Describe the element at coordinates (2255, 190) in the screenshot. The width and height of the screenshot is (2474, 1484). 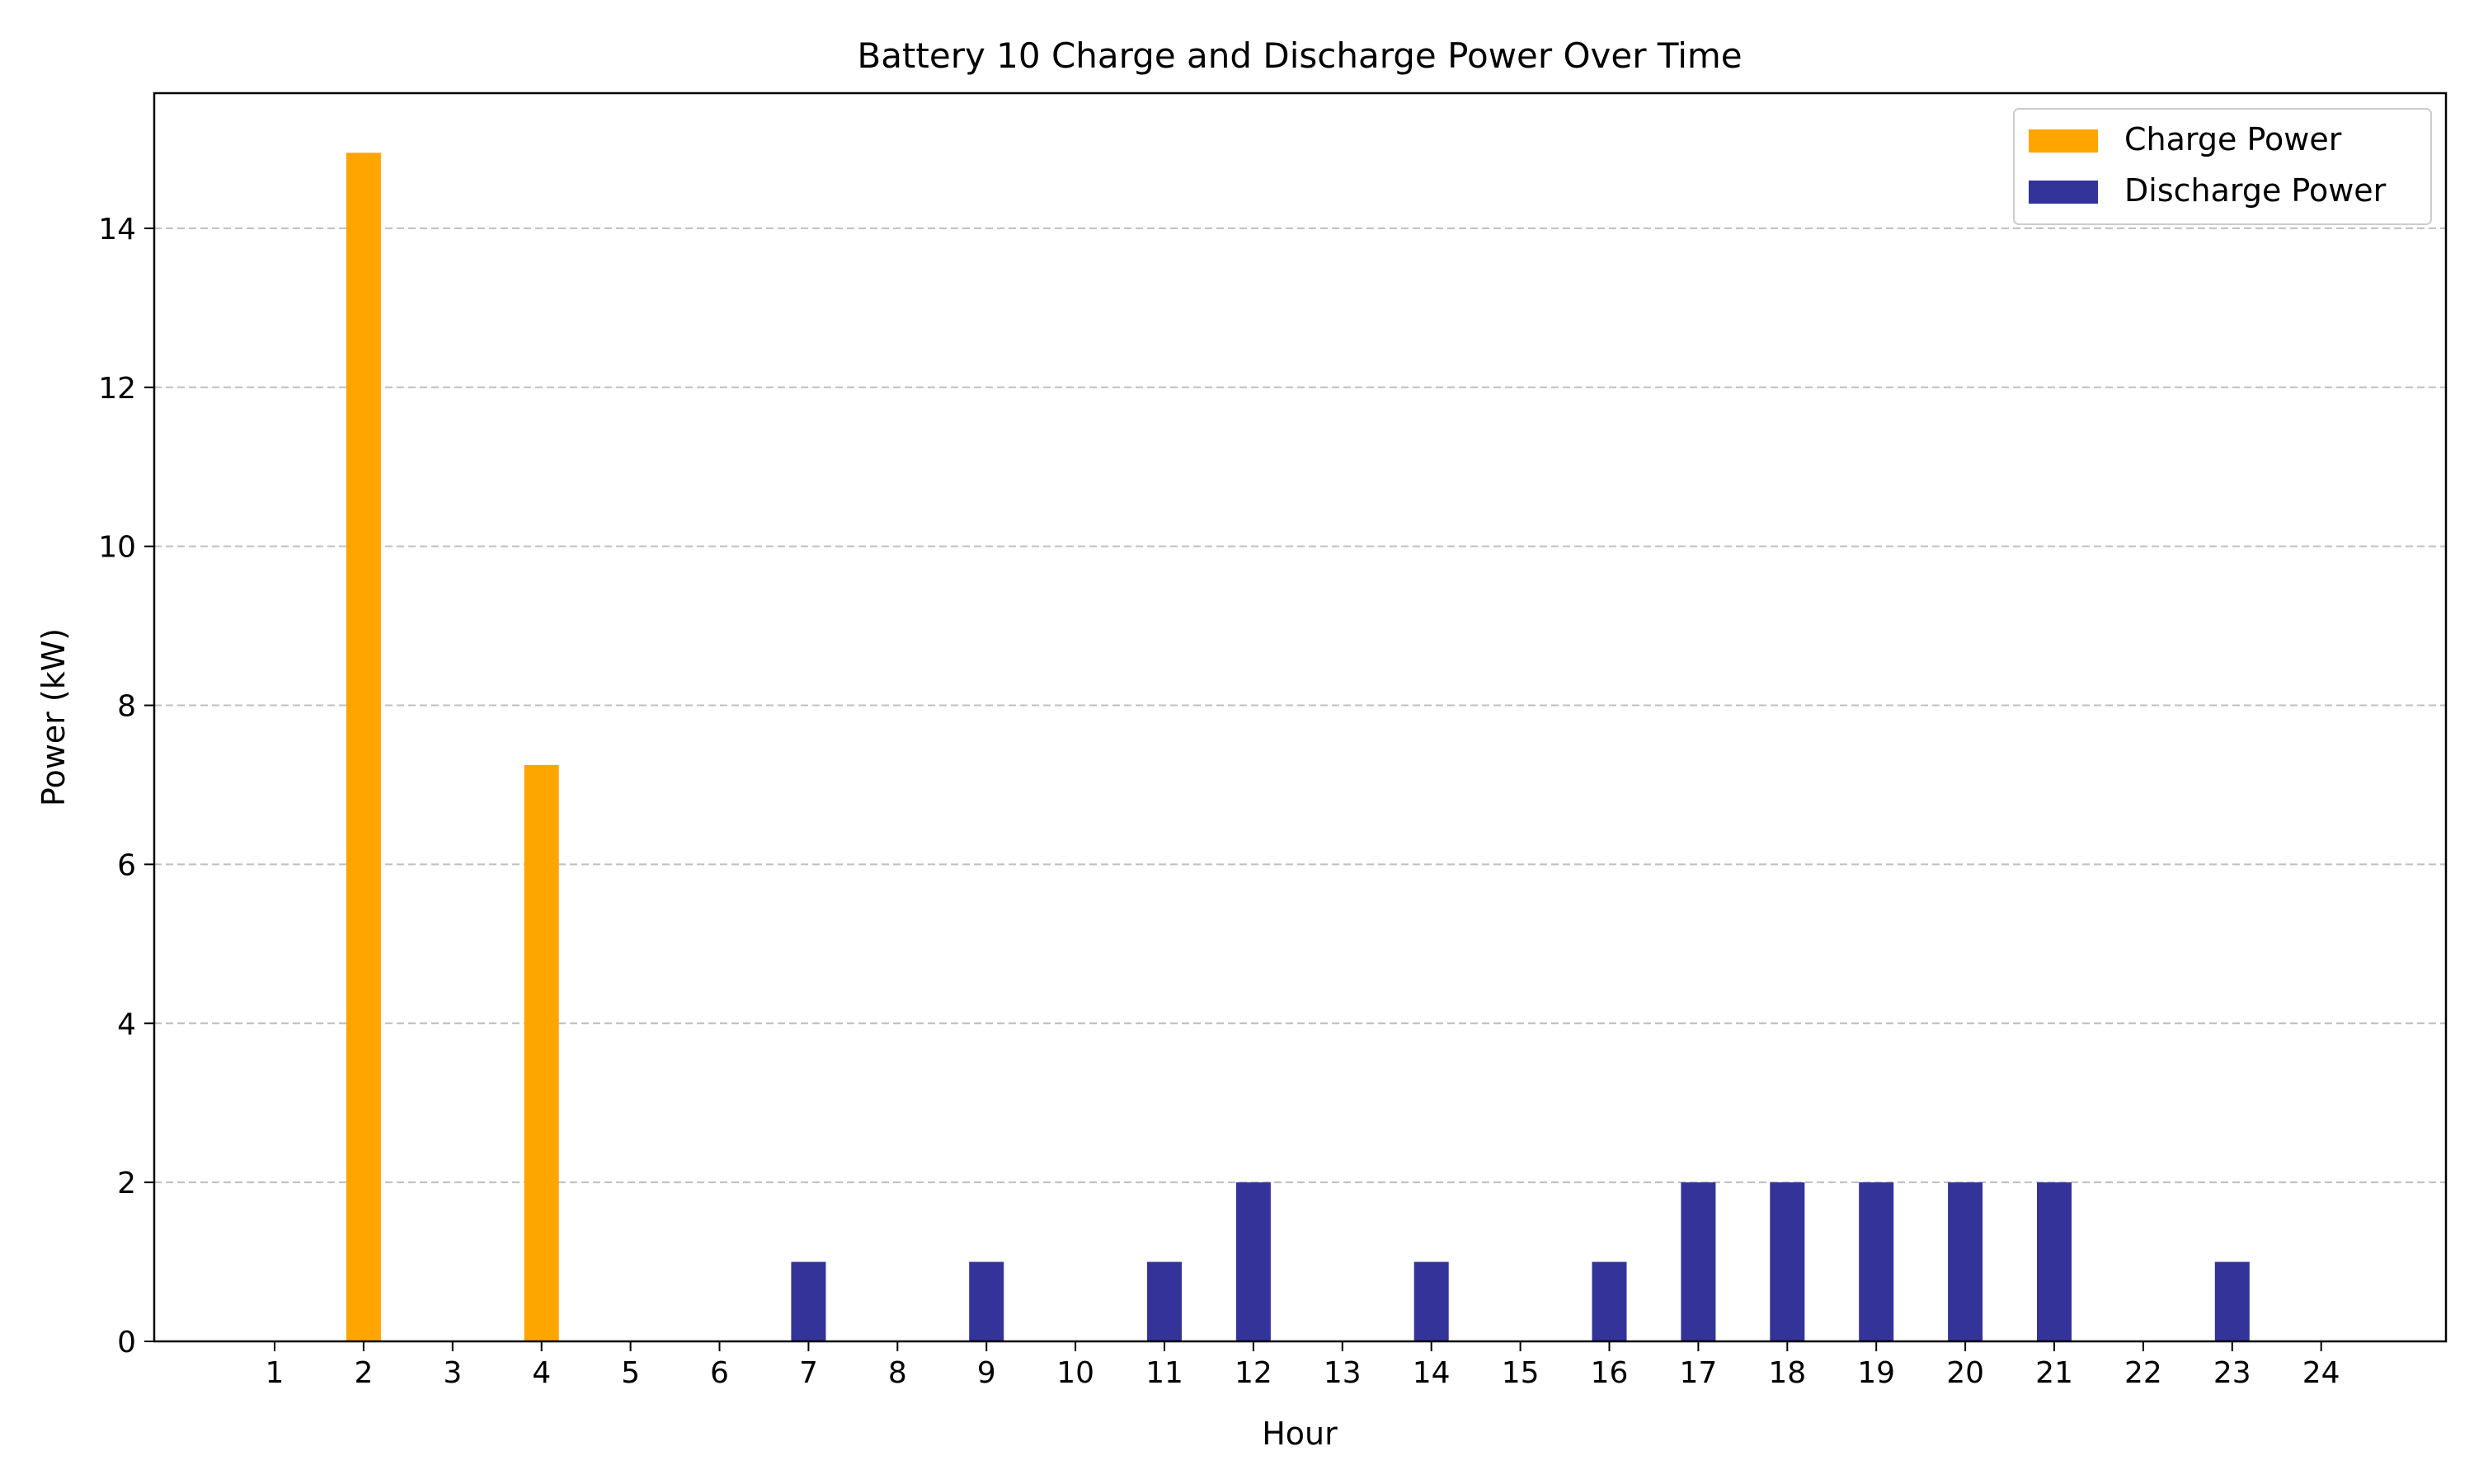
I see `legend-label-discharge: Discharge Power` at that location.